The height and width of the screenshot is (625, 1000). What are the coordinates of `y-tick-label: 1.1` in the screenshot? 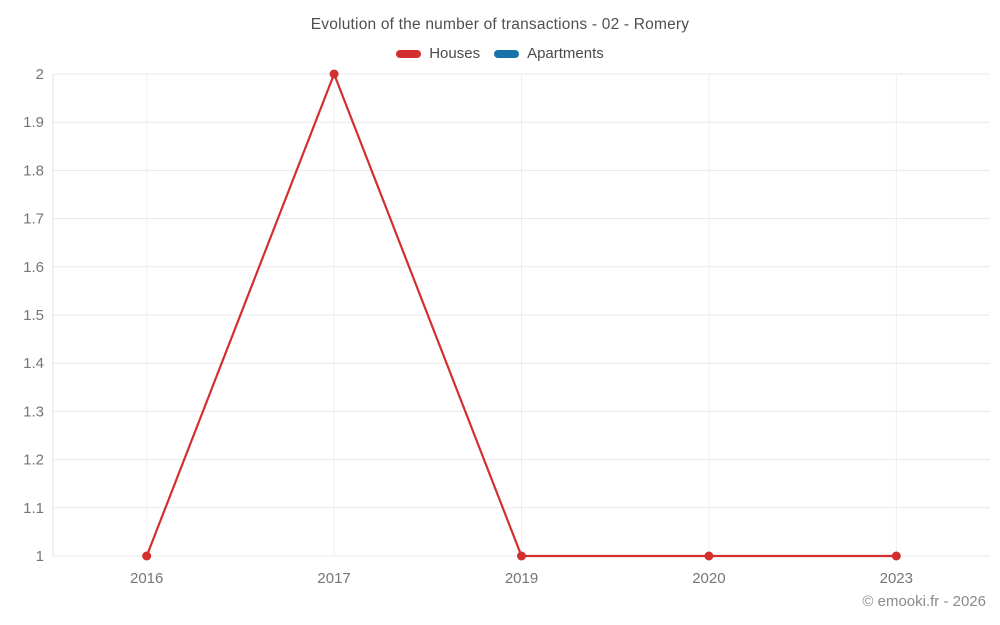 It's located at (33, 508).